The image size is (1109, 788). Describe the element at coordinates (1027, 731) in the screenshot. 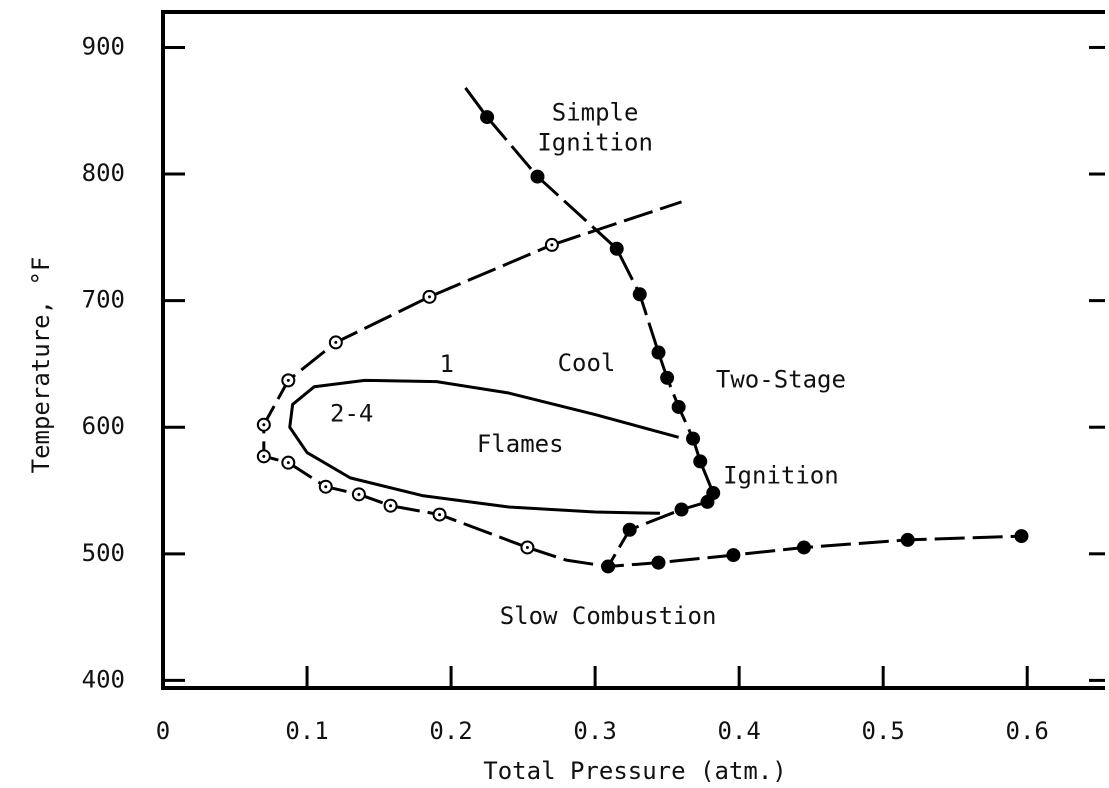

I see `x-tick-label: 0.6` at that location.